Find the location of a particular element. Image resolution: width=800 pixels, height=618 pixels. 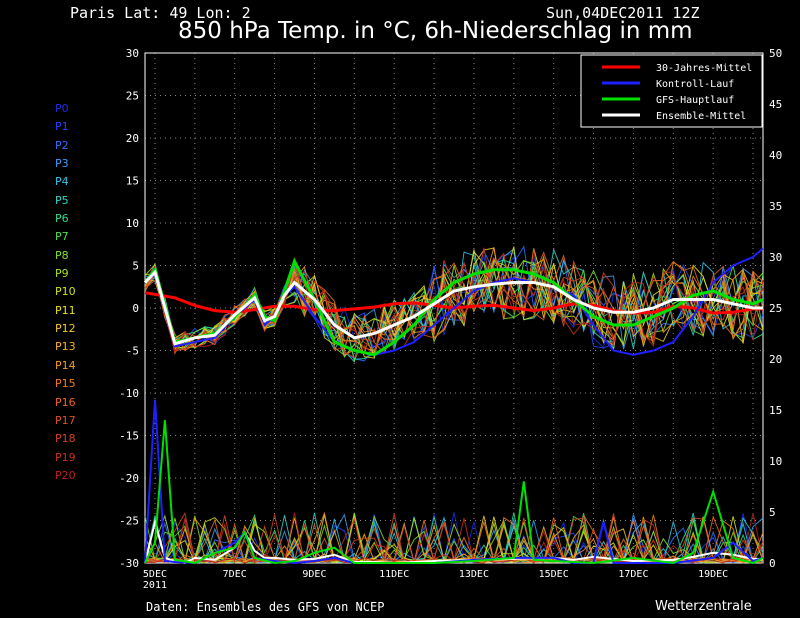

member-label: P11 is located at coordinates (65, 310).